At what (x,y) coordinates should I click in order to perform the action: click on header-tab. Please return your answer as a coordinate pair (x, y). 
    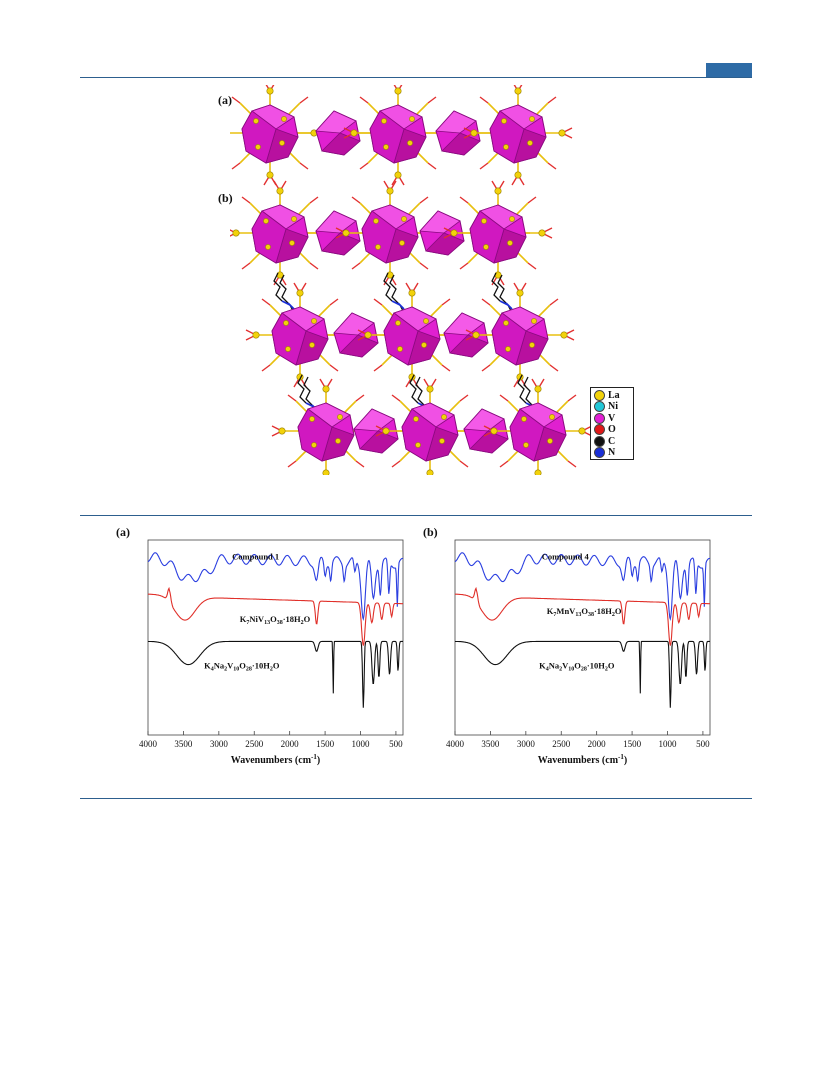
    Looking at the image, I should click on (729, 70).